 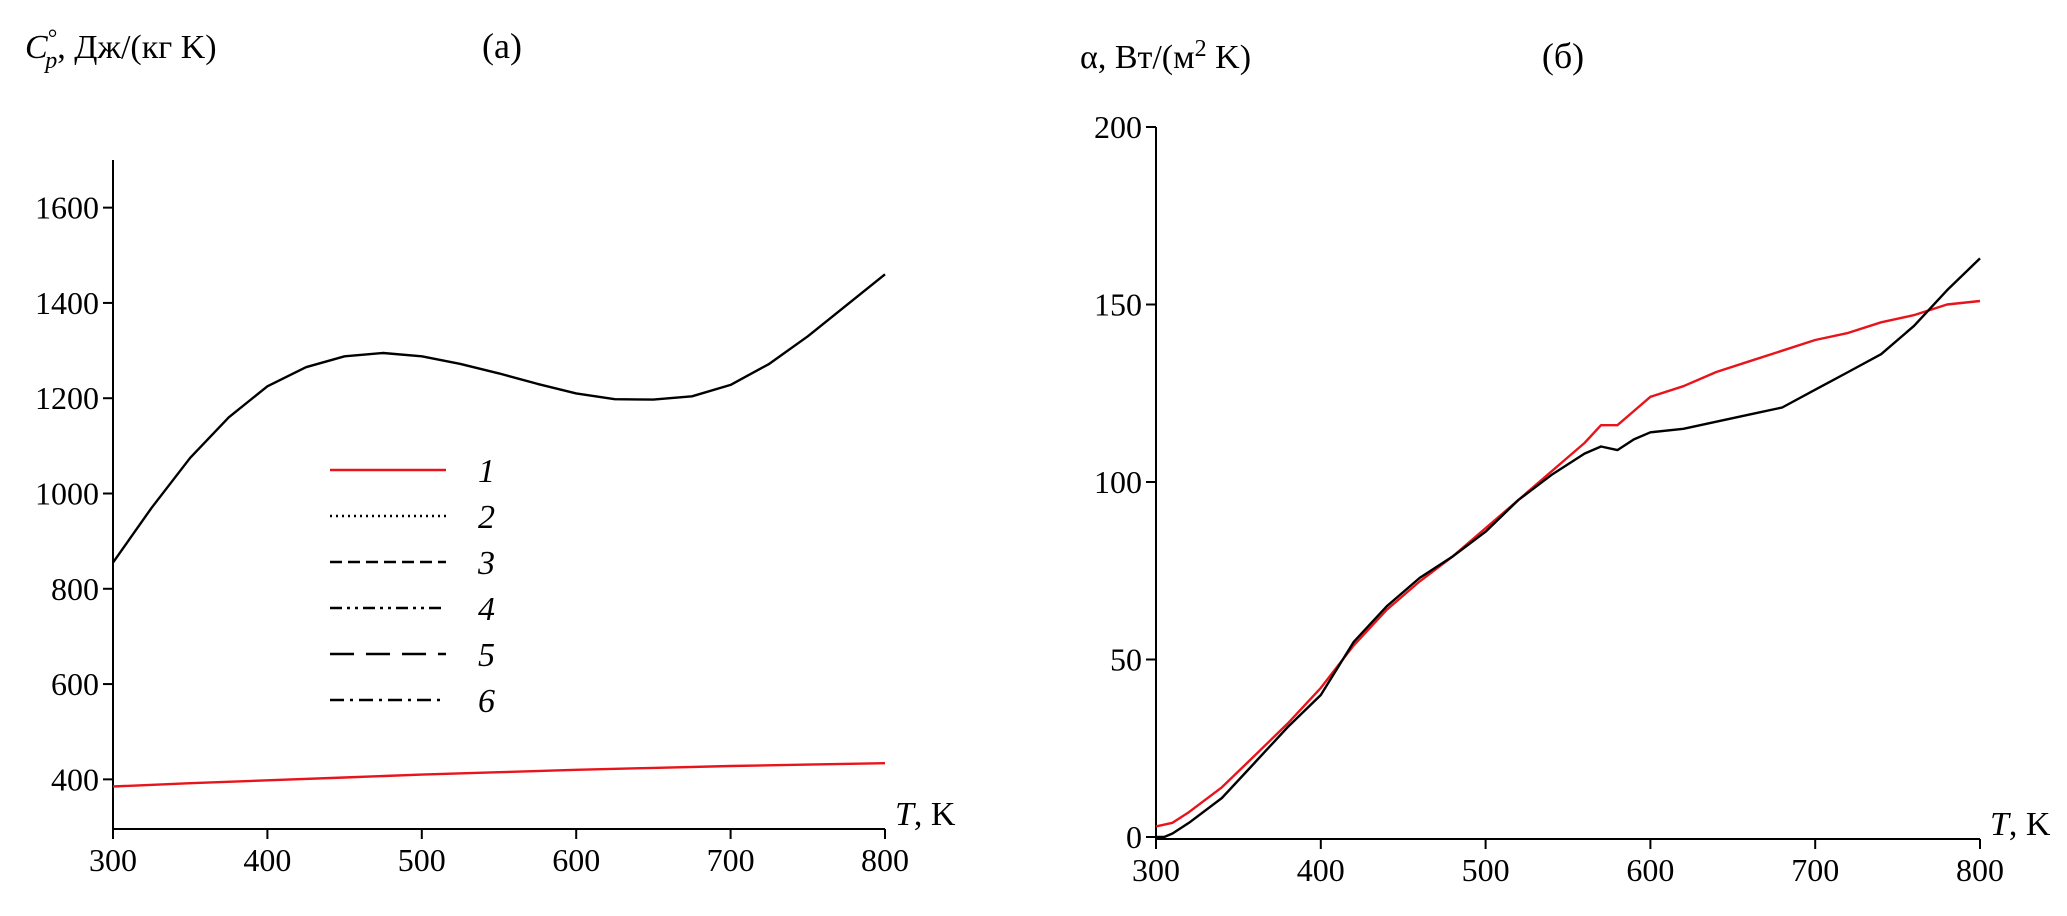 What do you see at coordinates (486, 655) in the screenshot?
I see `legend-label: 5` at bounding box center [486, 655].